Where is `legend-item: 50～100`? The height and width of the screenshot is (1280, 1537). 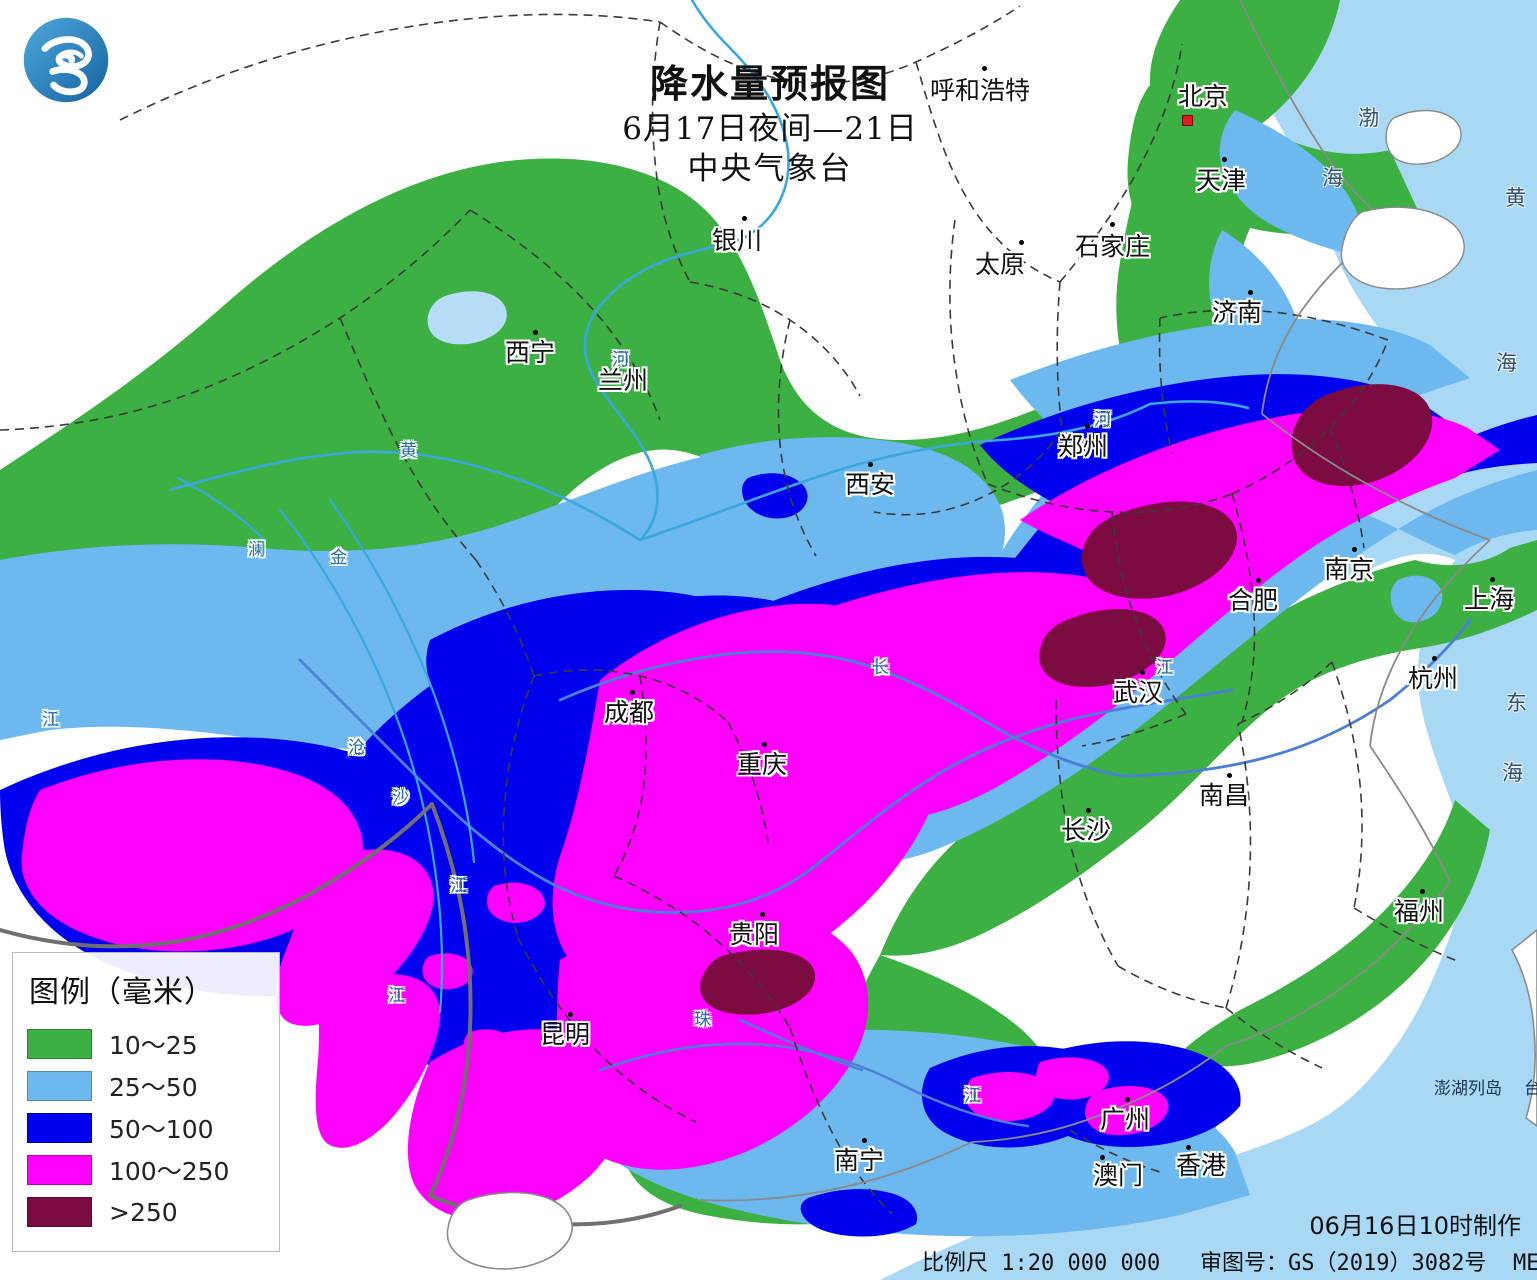
legend-item: 50～100 is located at coordinates (146, 1128).